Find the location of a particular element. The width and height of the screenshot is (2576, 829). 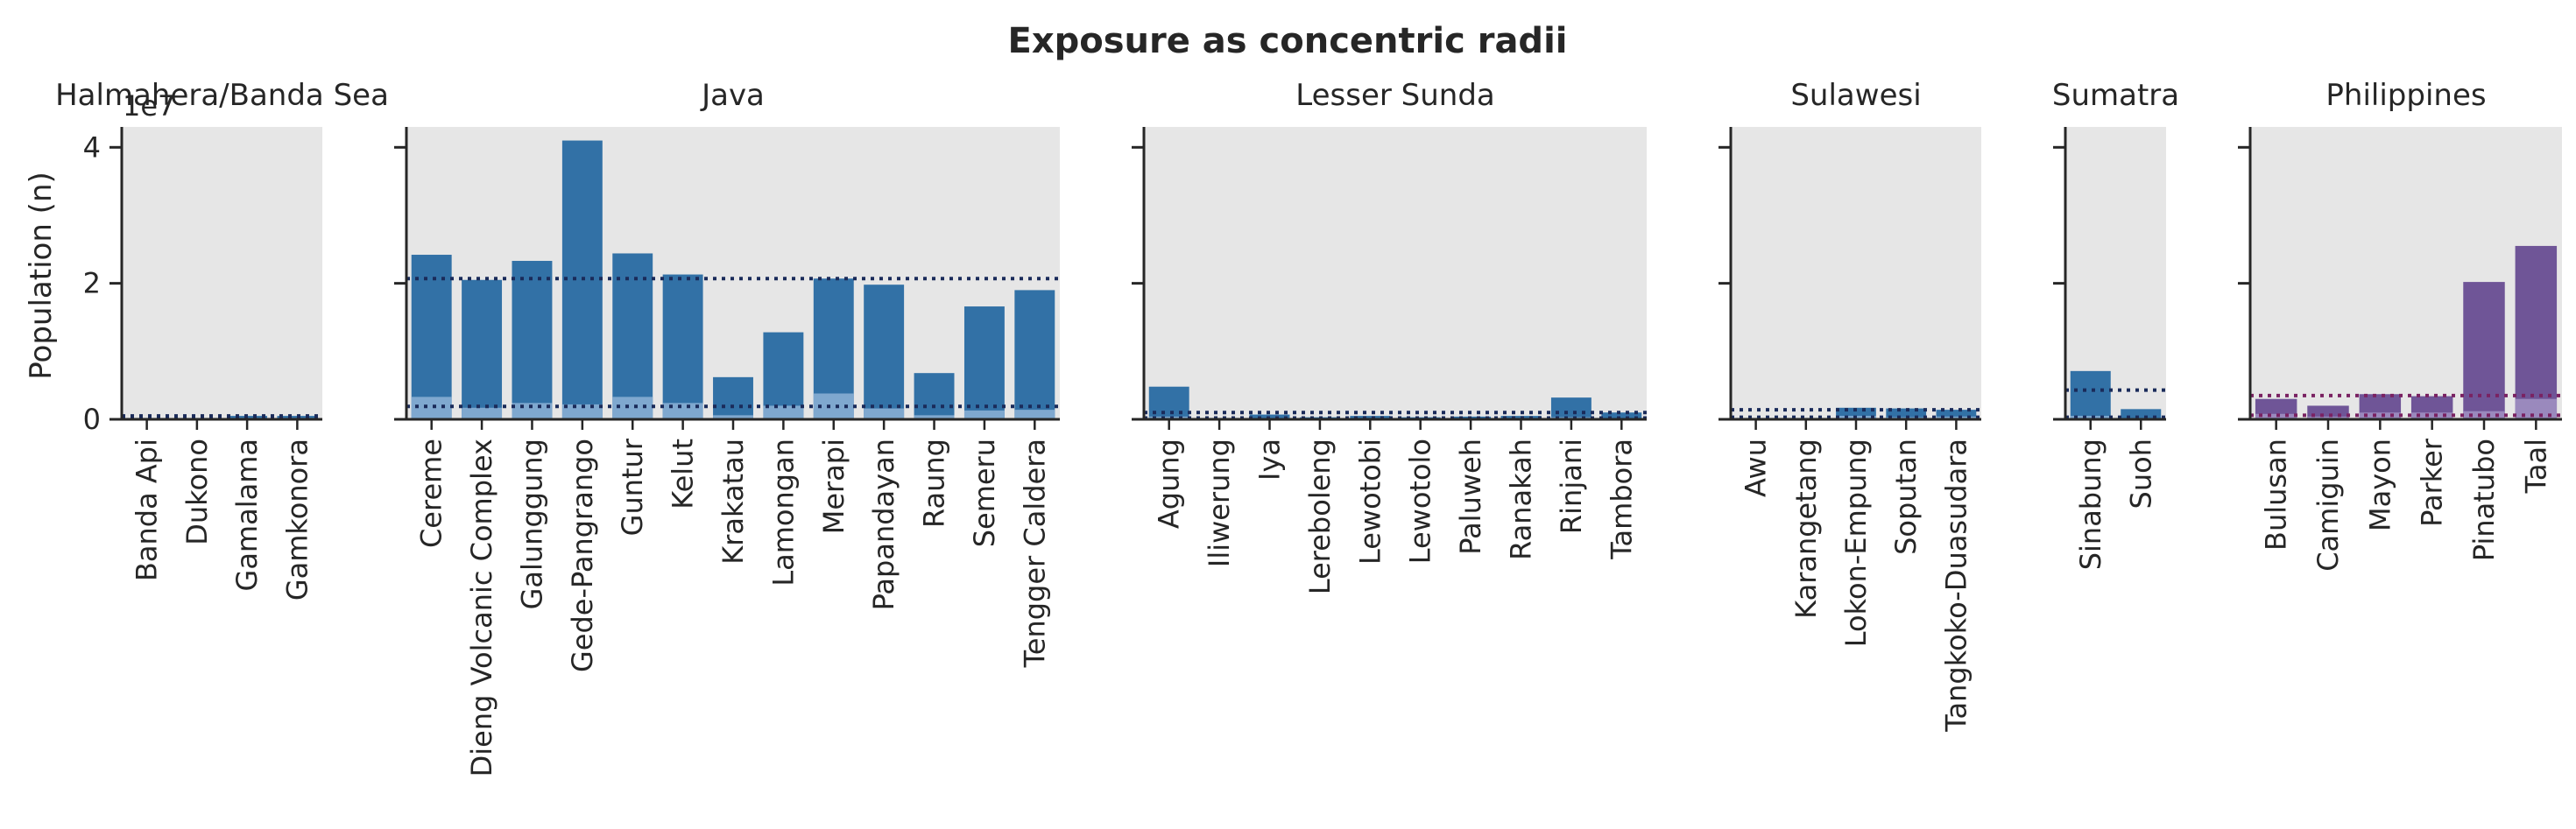

bar-inner-lamongan is located at coordinates (783, 412).